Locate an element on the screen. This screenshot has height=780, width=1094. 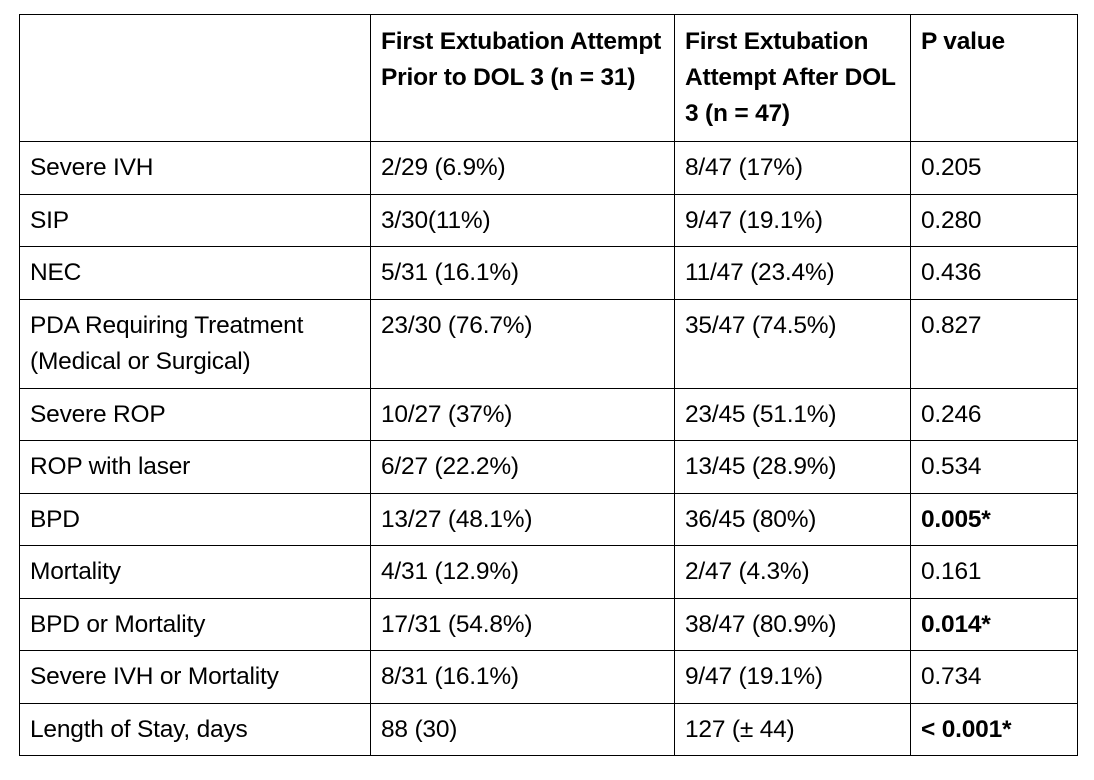
table-row: Severe IVH 2/29 (6.9%) 8/47 (17%) 0.205 is located at coordinates (548, 168).